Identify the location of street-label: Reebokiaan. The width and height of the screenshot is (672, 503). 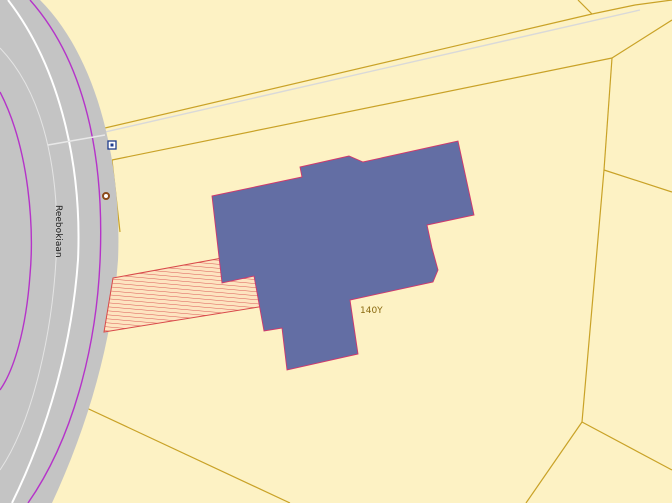
(58, 231).